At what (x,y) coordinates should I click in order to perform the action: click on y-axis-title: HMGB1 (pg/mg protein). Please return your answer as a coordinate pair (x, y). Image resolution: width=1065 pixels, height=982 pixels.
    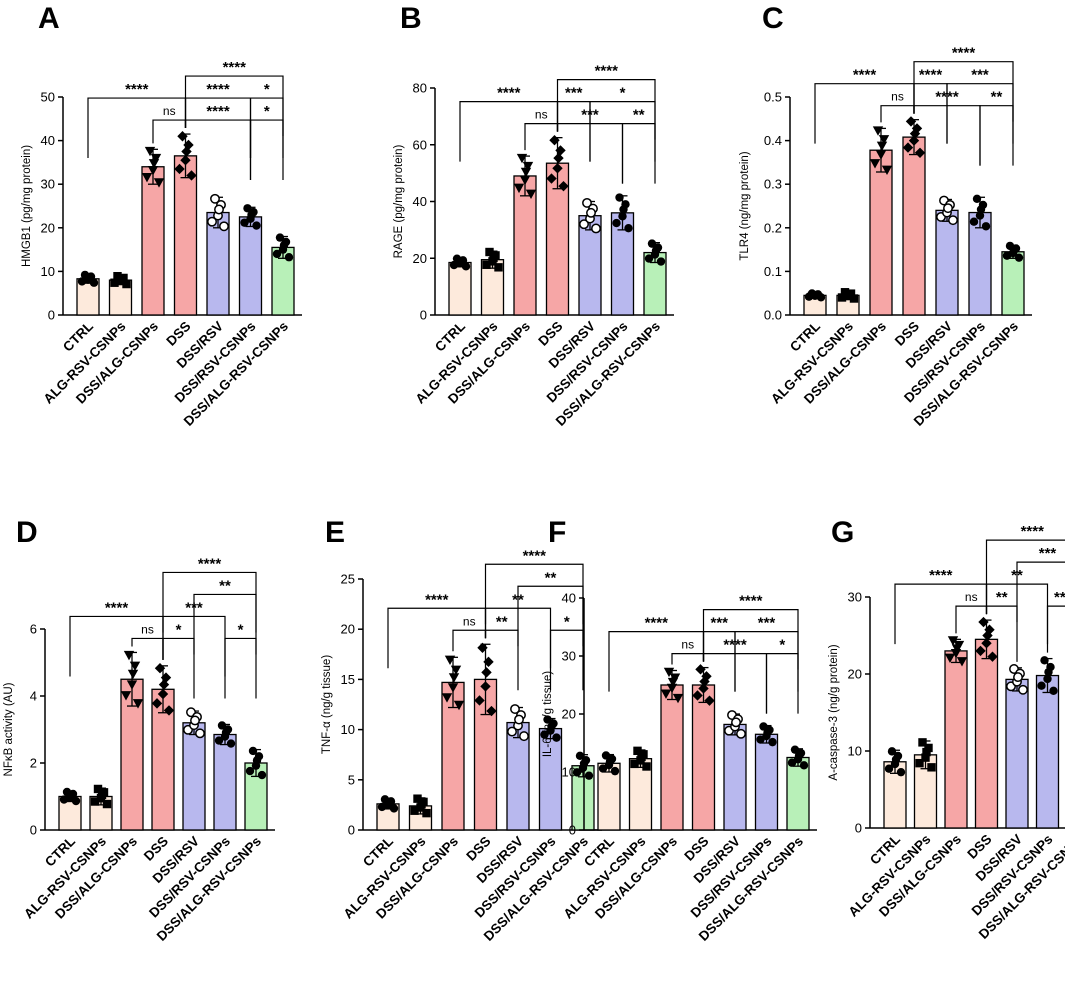
    Looking at the image, I should click on (27, 206).